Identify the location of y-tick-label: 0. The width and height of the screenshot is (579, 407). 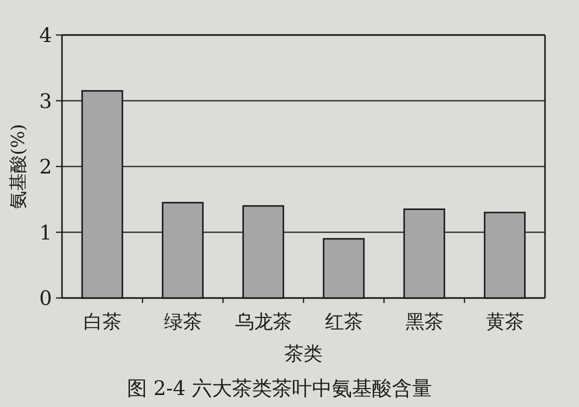
(45, 298).